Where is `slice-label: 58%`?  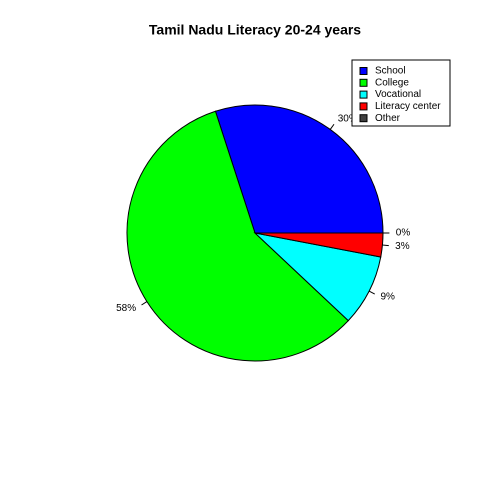
slice-label: 58% is located at coordinates (126, 308).